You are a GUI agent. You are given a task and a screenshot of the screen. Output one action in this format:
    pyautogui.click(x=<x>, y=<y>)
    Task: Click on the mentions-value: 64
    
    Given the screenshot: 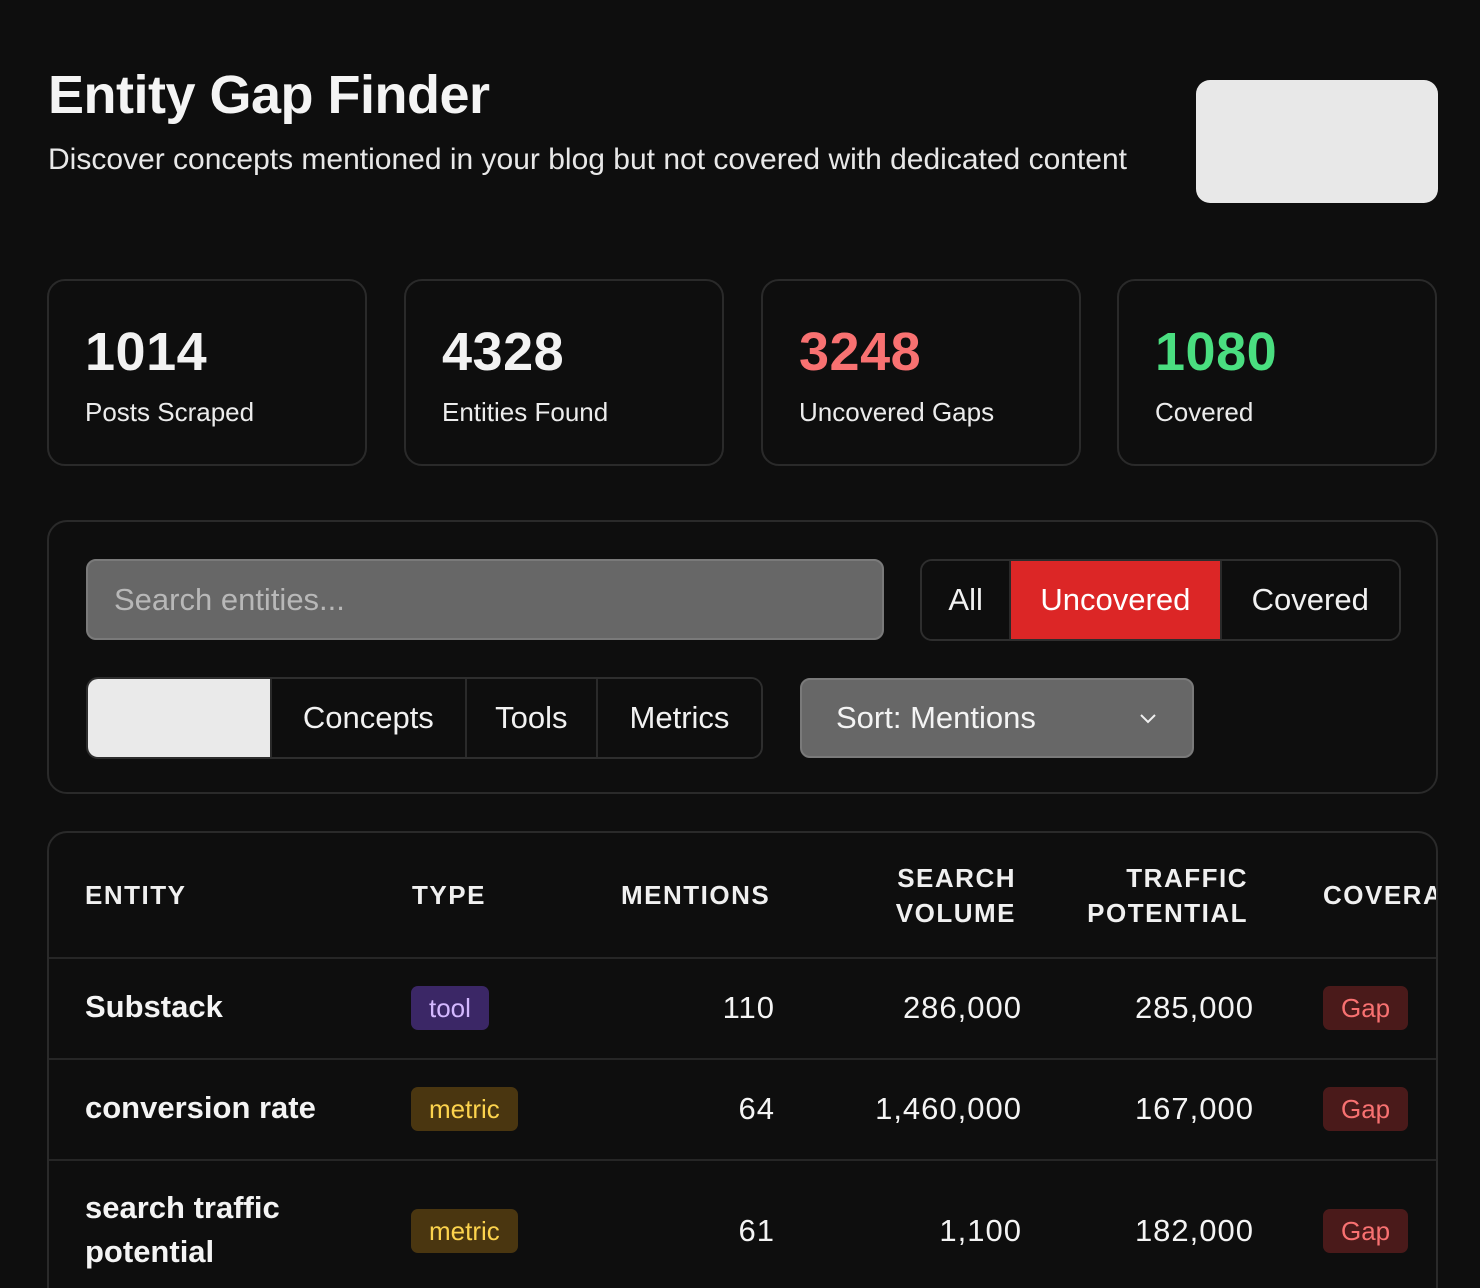 What is the action you would take?
    pyautogui.click(x=756, y=1108)
    